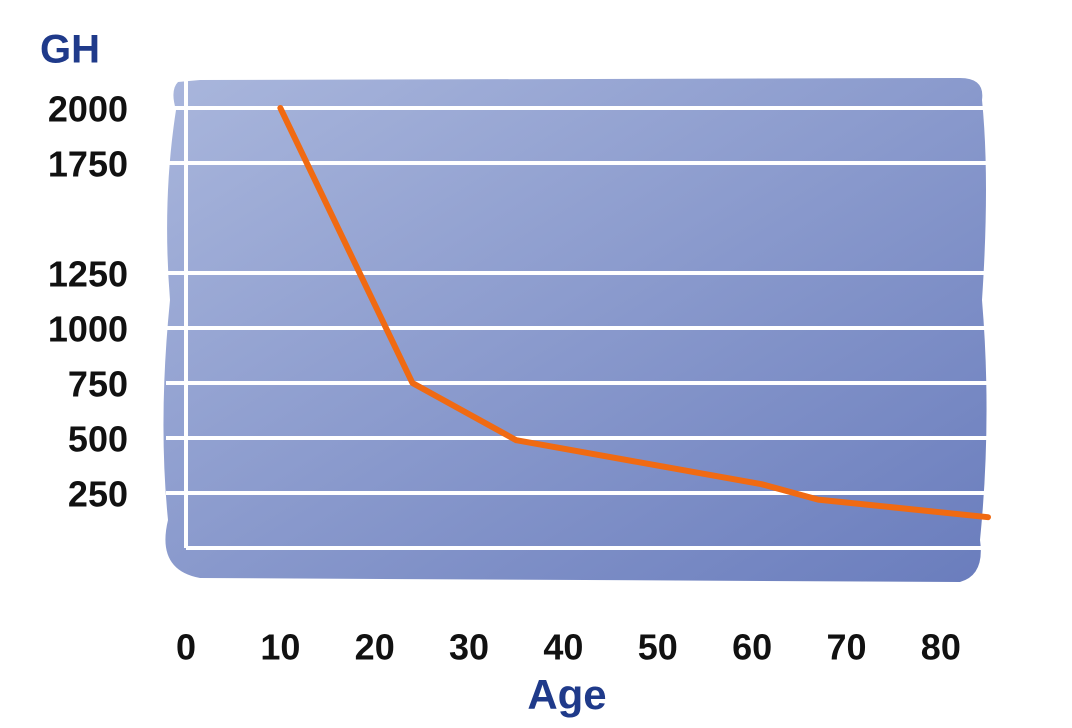  Describe the element at coordinates (98, 439) in the screenshot. I see `y-tick-label: 500` at that location.